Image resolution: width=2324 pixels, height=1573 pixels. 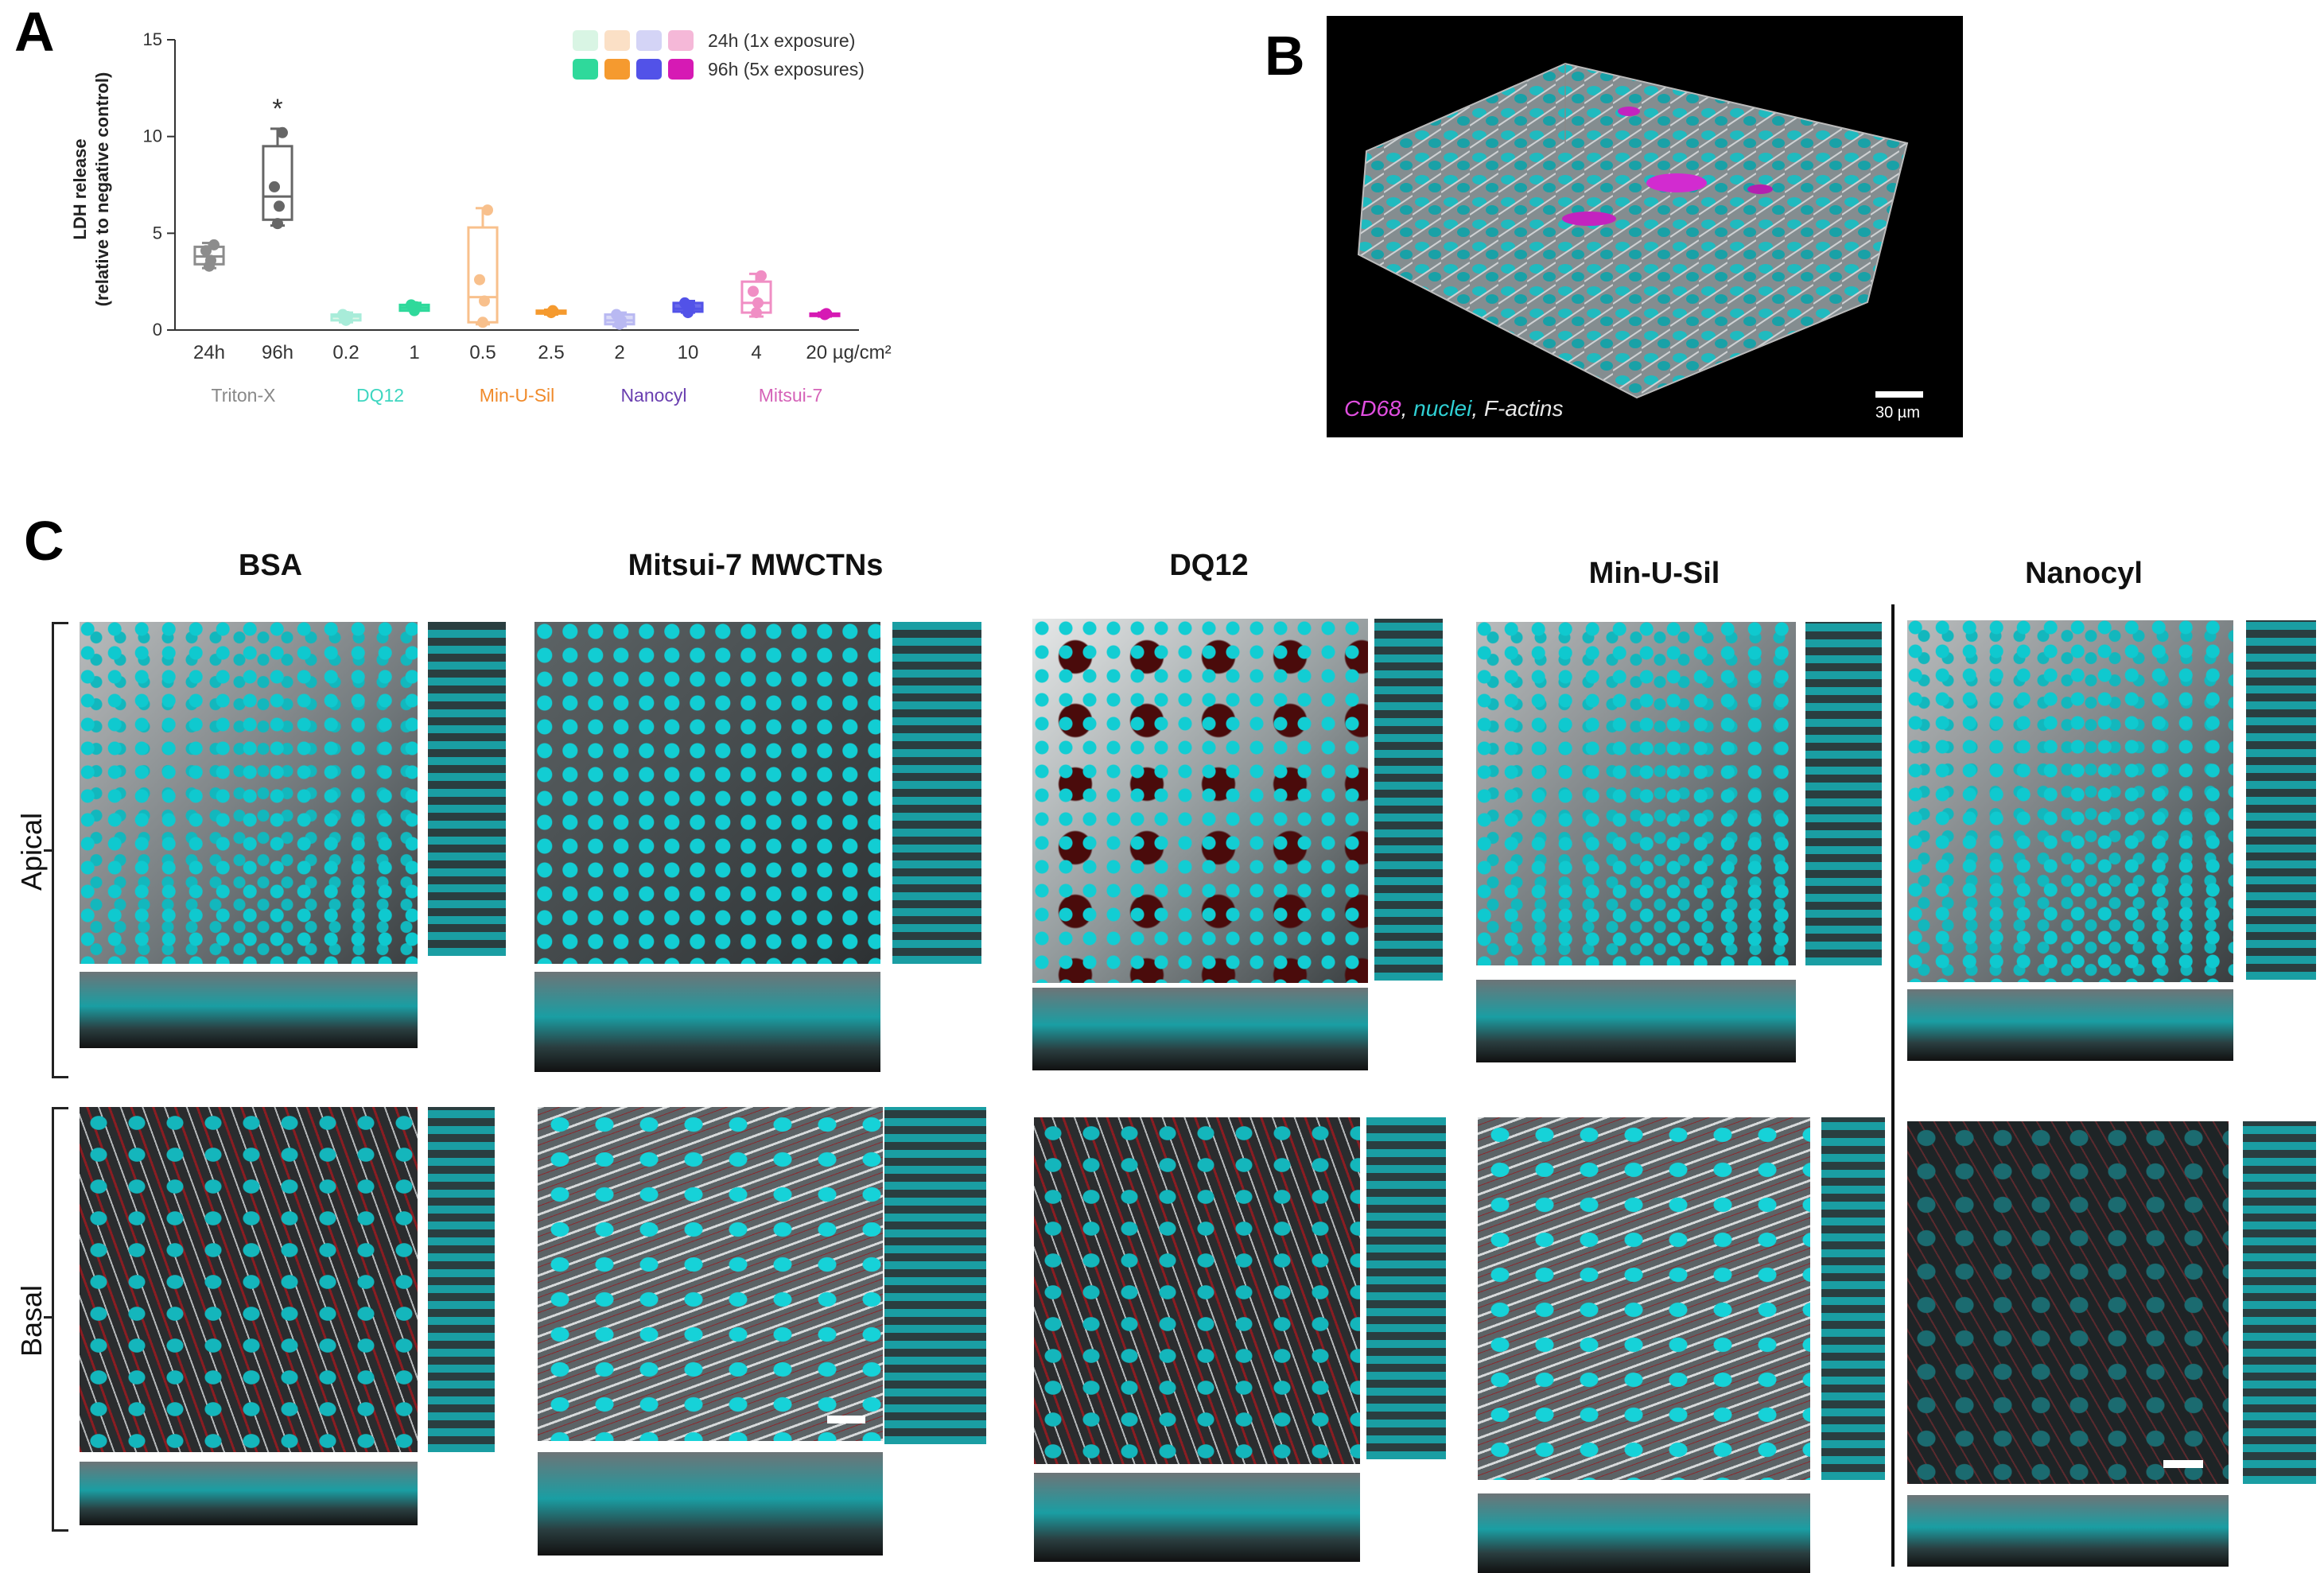 What do you see at coordinates (781, 40) in the screenshot?
I see `legend-label: 24h (1x exposure)` at bounding box center [781, 40].